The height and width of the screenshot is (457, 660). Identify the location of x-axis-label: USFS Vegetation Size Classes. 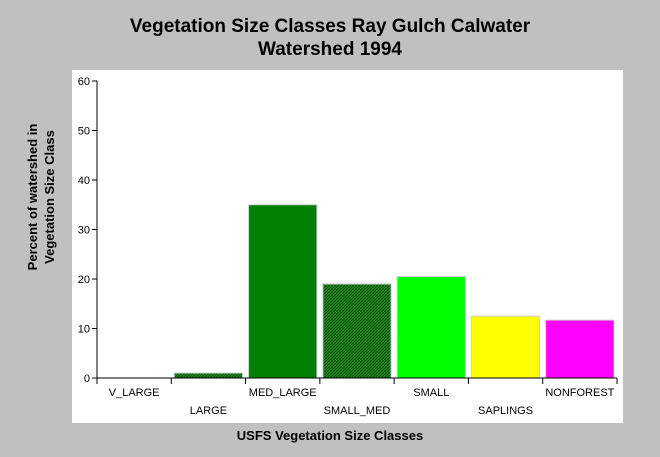
(330, 435).